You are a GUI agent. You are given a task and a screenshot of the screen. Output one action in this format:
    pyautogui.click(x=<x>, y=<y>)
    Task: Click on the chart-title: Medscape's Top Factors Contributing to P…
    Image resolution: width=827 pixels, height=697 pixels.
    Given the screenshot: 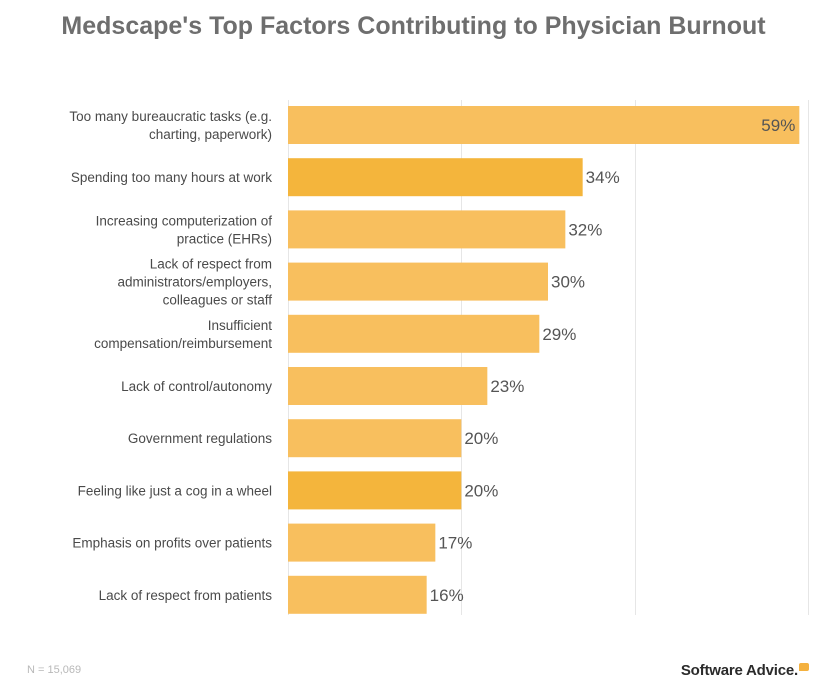 What is the action you would take?
    pyautogui.click(x=413, y=26)
    